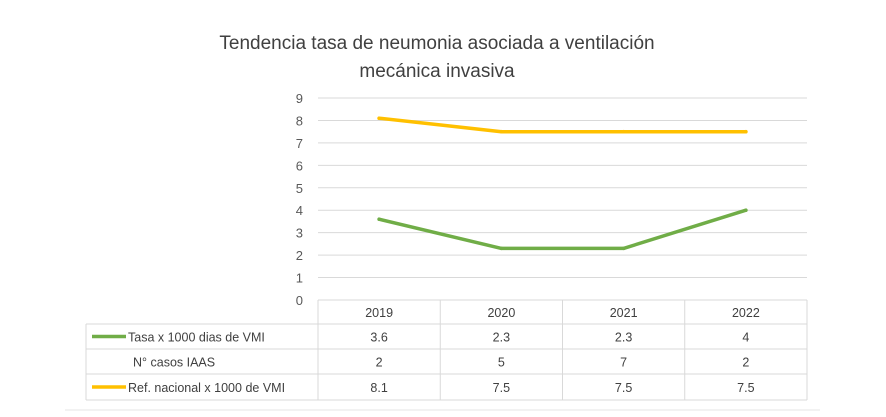 Image resolution: width=886 pixels, height=417 pixels. What do you see at coordinates (206, 388) in the screenshot?
I see `series-name: Ref. nacional x 1000 de VMI` at bounding box center [206, 388].